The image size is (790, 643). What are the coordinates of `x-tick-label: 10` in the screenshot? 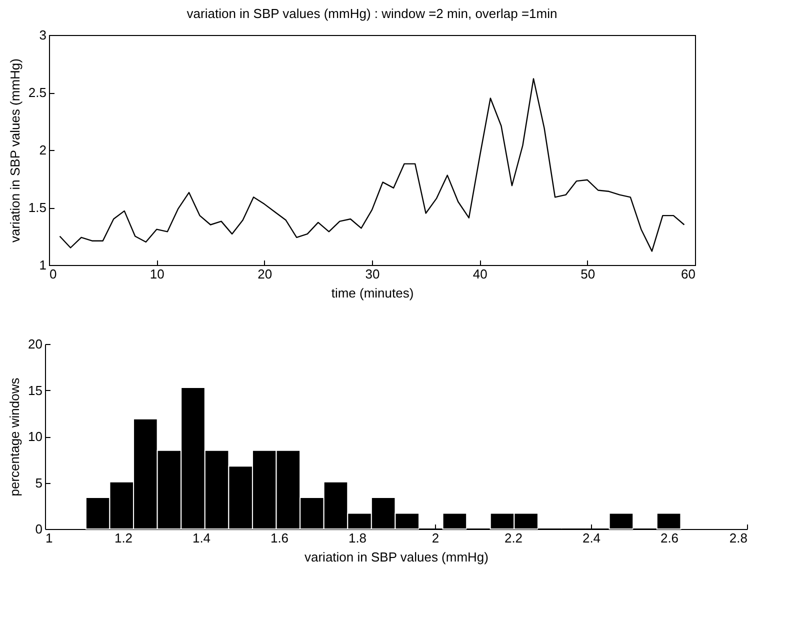 It's located at (157, 274).